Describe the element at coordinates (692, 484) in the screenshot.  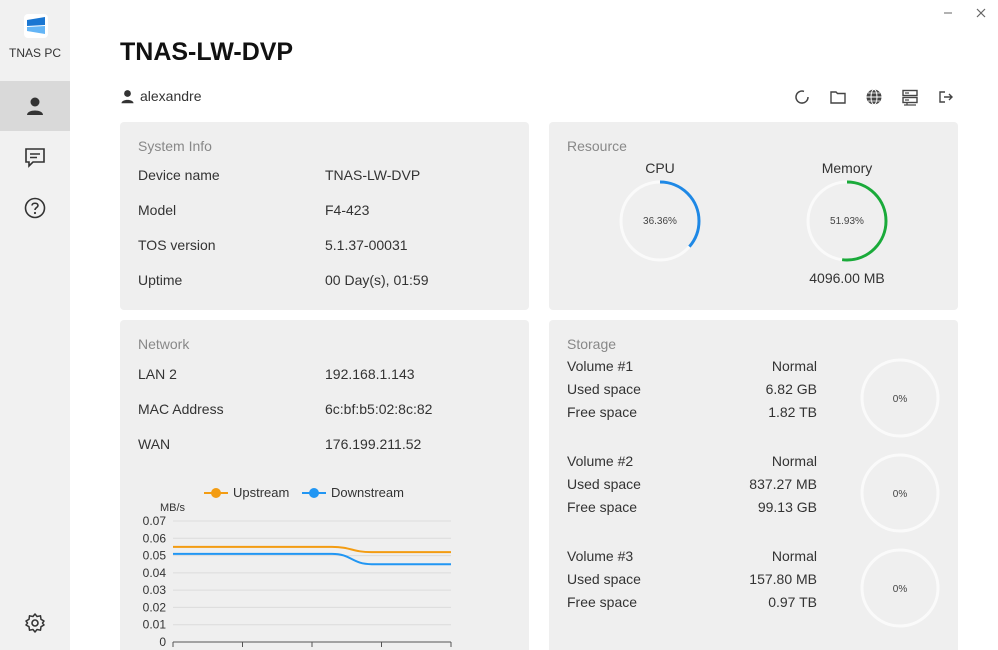
I see `volume-2-used: Used space 837.27 MB` at that location.